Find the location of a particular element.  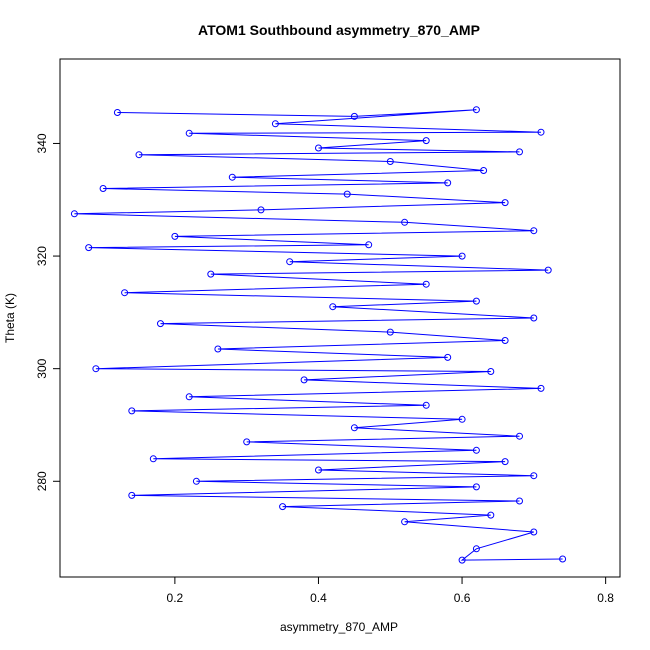

y-tick-label: 340 is located at coordinates (42, 143).